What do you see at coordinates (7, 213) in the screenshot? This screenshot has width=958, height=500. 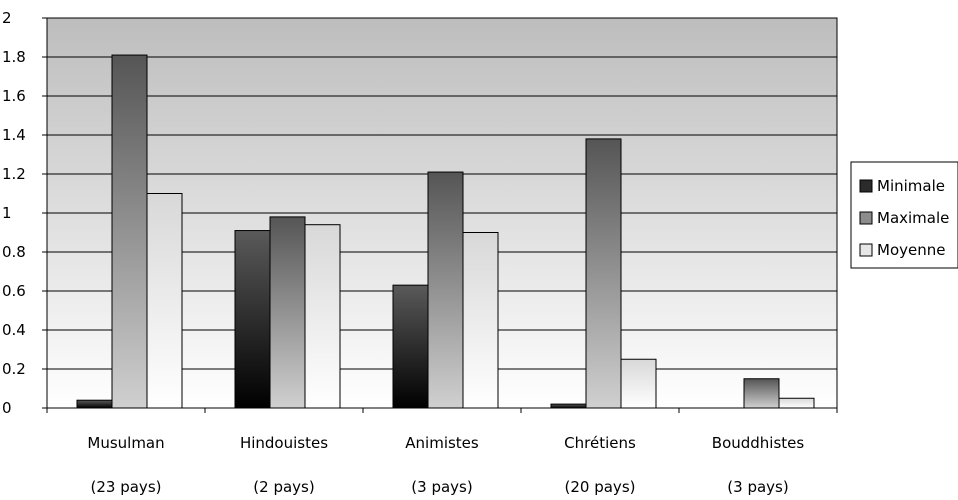 I see `y-tick-label: 1` at bounding box center [7, 213].